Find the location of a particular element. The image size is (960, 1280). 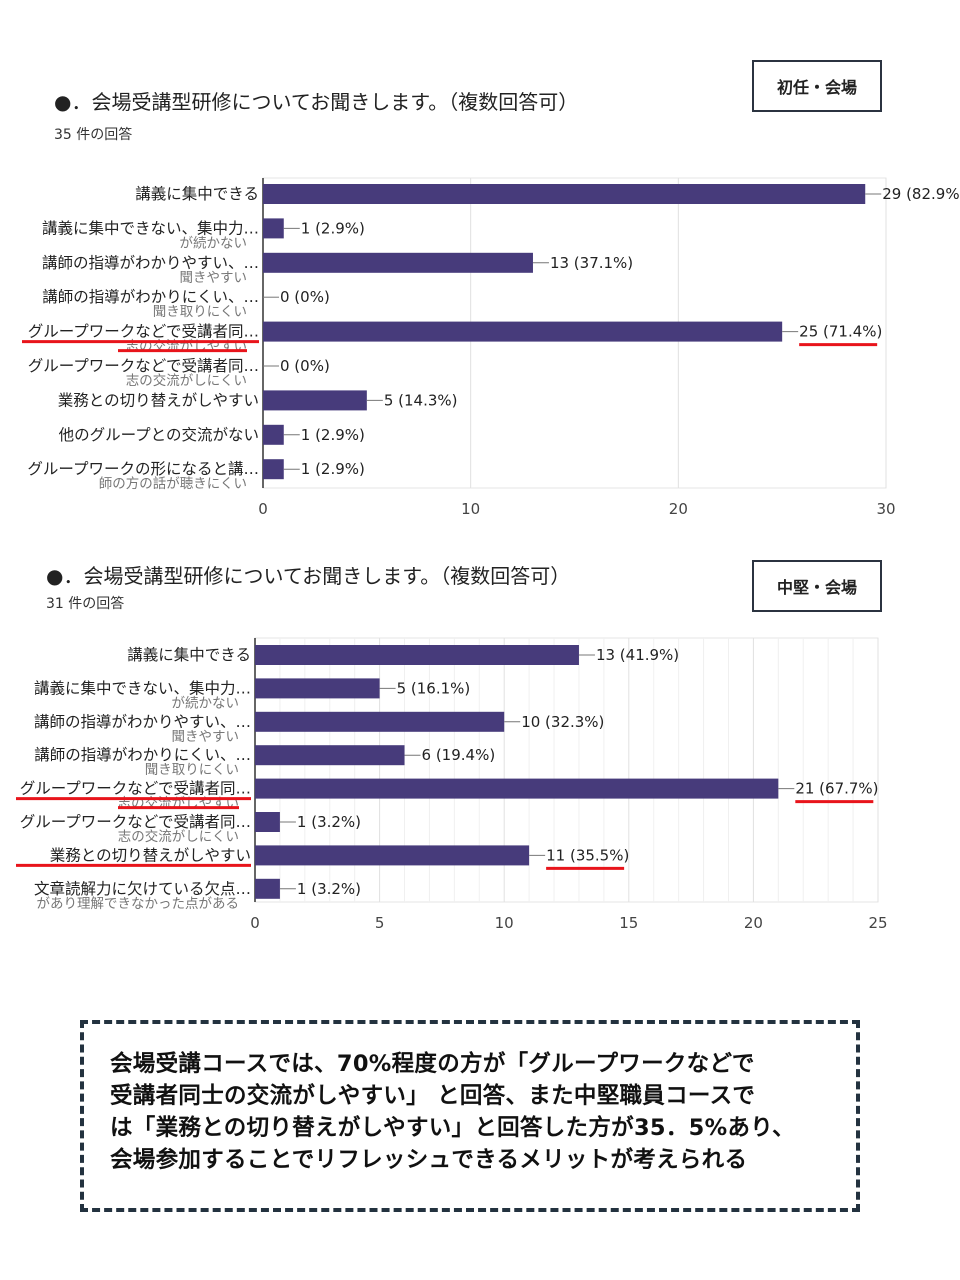

chart-1-category-sublabel: が続かない is located at coordinates (214, 243).